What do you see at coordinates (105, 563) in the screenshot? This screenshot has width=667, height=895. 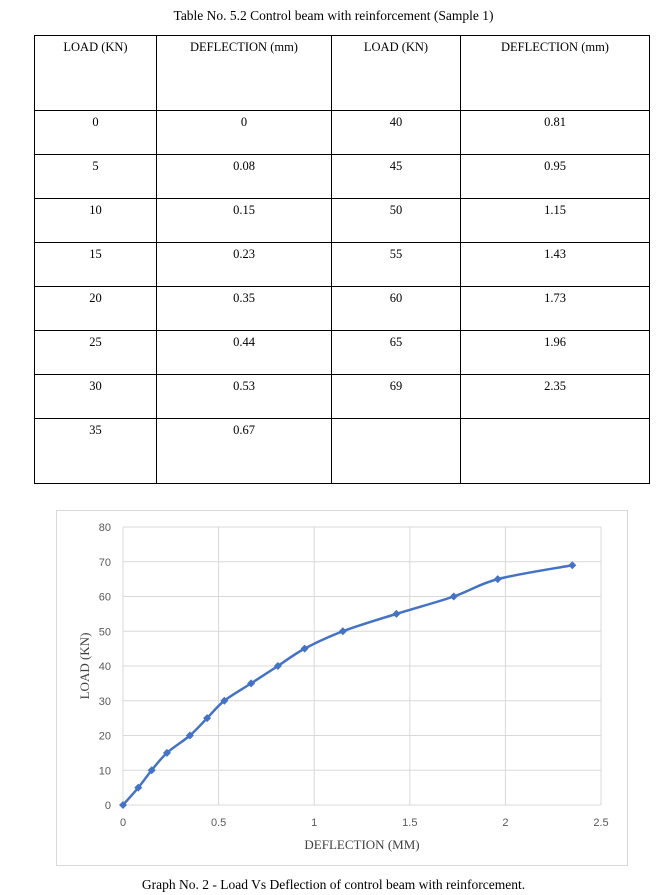 I see `y-tick-label: 70` at bounding box center [105, 563].